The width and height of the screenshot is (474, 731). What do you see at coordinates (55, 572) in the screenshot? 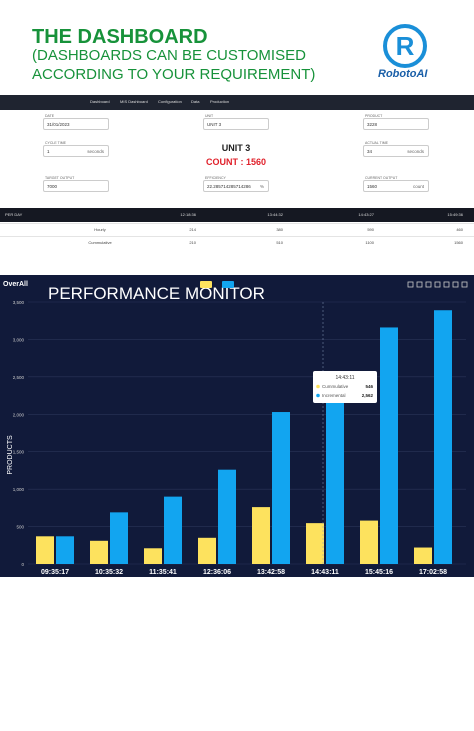
I see `x-tick-label: 09:35:17` at bounding box center [55, 572].